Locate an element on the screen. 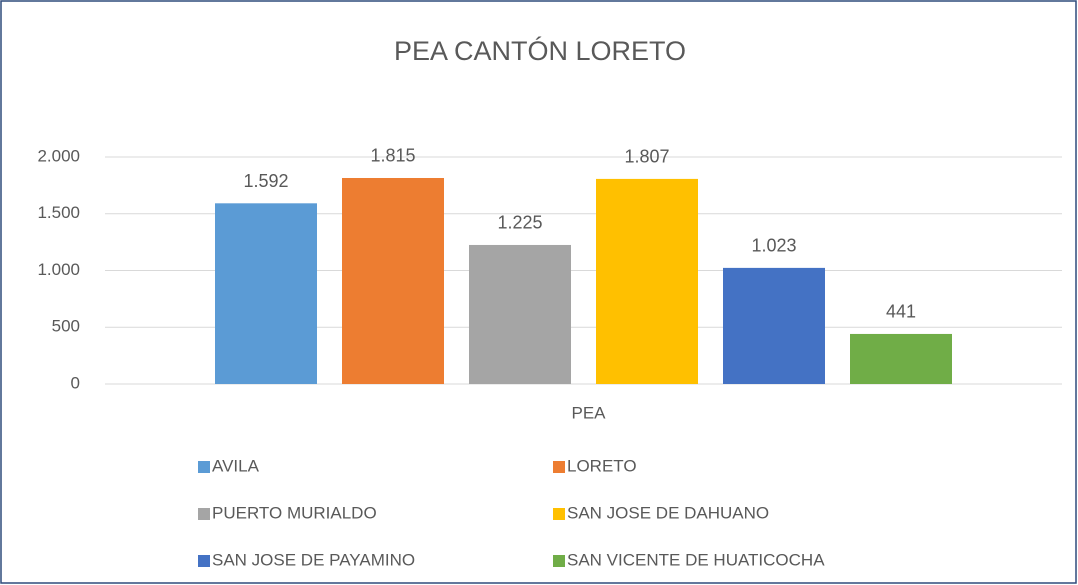  legend-label: SAN JOSE DE PAYAMINO is located at coordinates (313, 559).